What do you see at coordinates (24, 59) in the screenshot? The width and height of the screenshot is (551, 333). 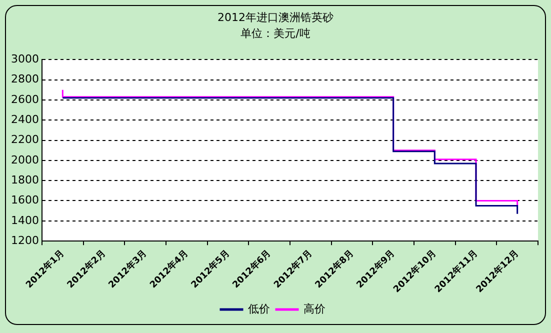 I see `y-tick-label: 3000` at bounding box center [24, 59].